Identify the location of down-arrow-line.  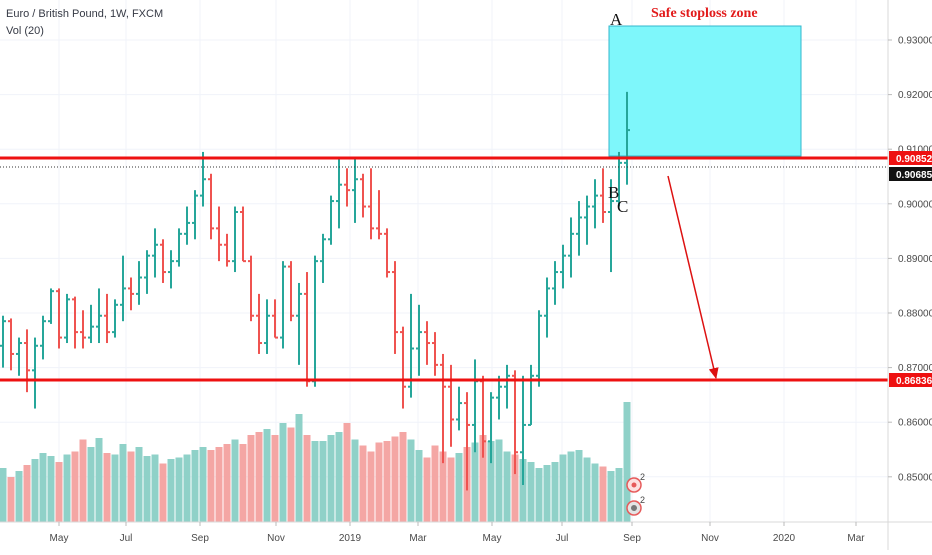
(693, 277).